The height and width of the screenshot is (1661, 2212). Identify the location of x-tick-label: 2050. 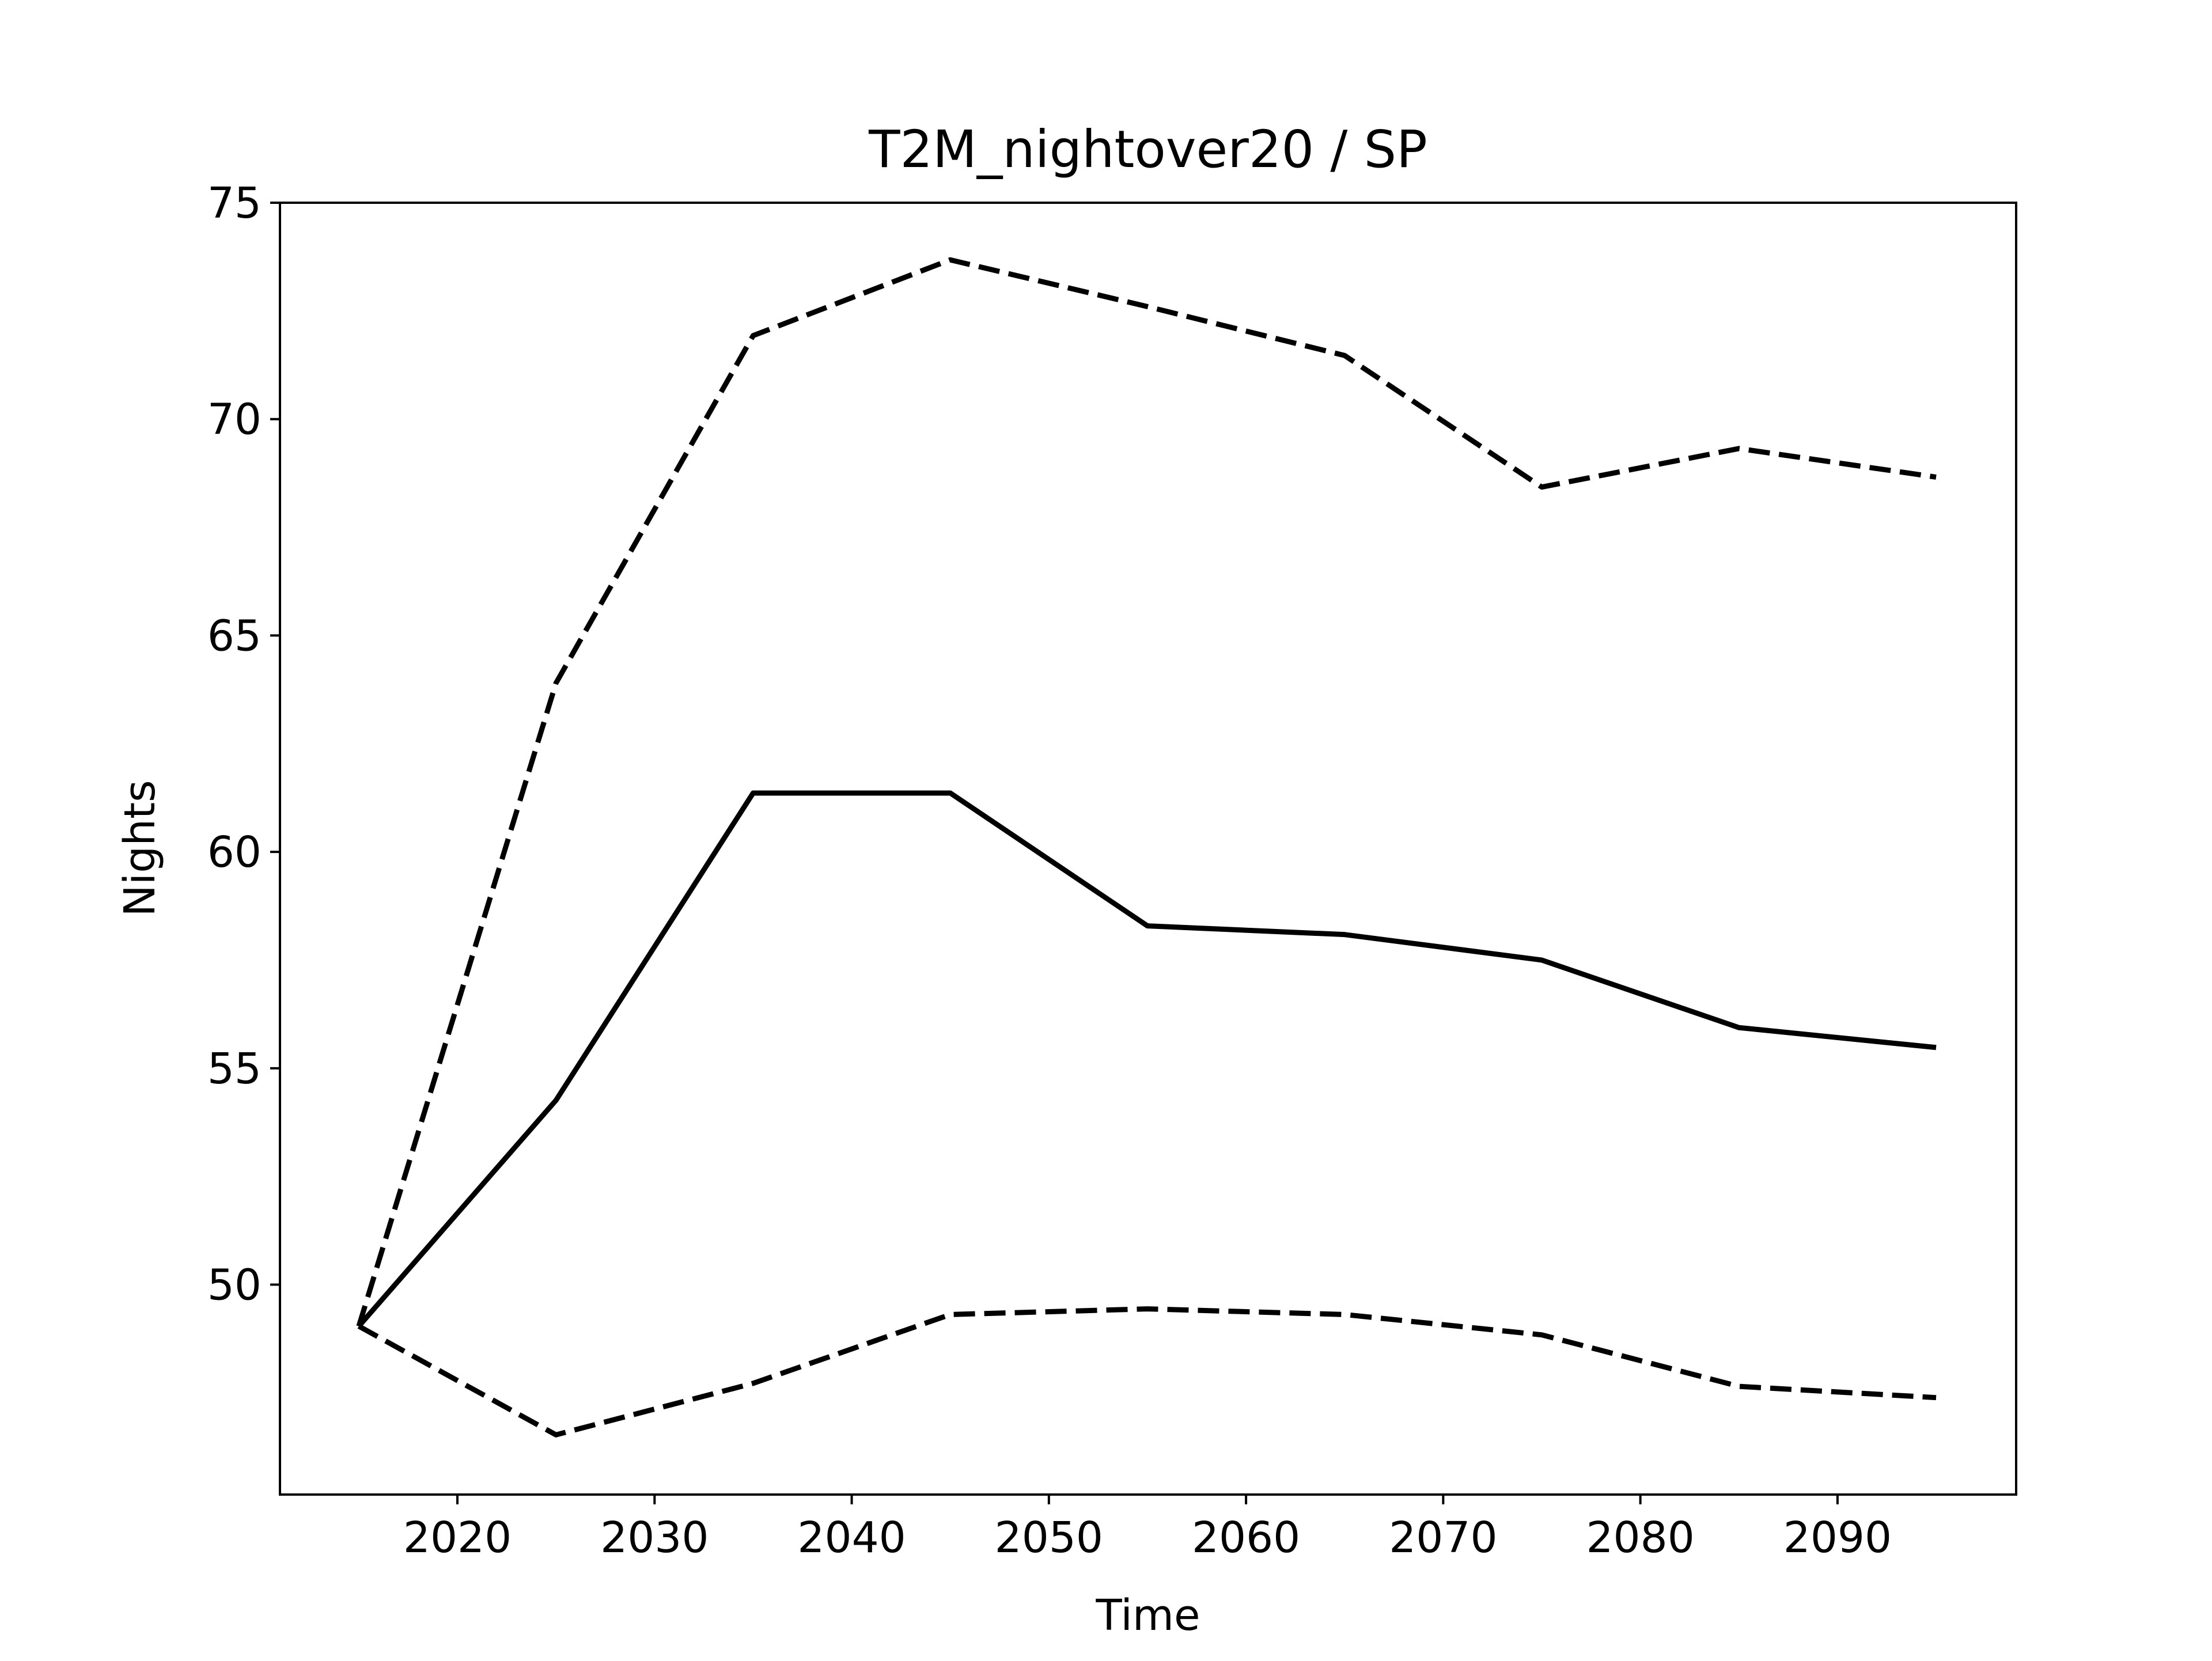
(1049, 1538).